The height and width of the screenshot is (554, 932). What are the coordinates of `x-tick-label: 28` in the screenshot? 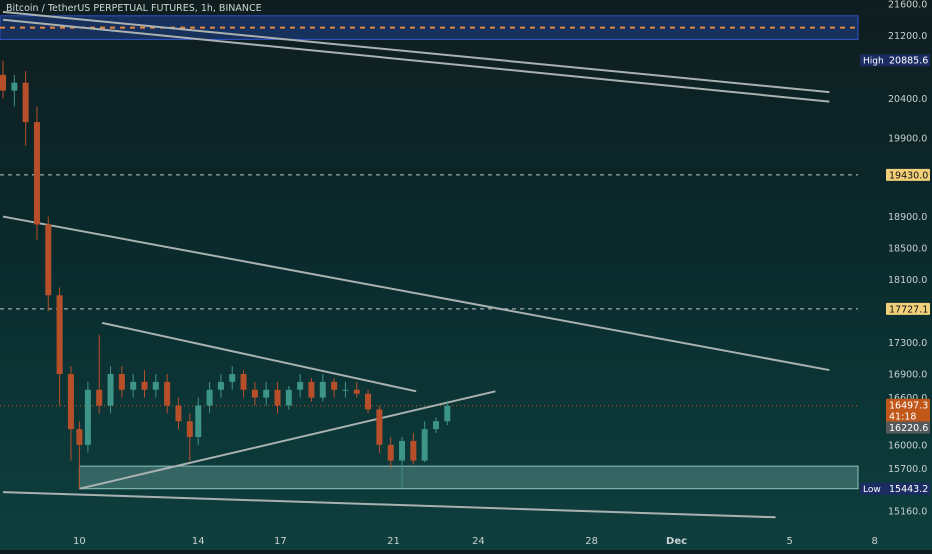 It's located at (591, 541).